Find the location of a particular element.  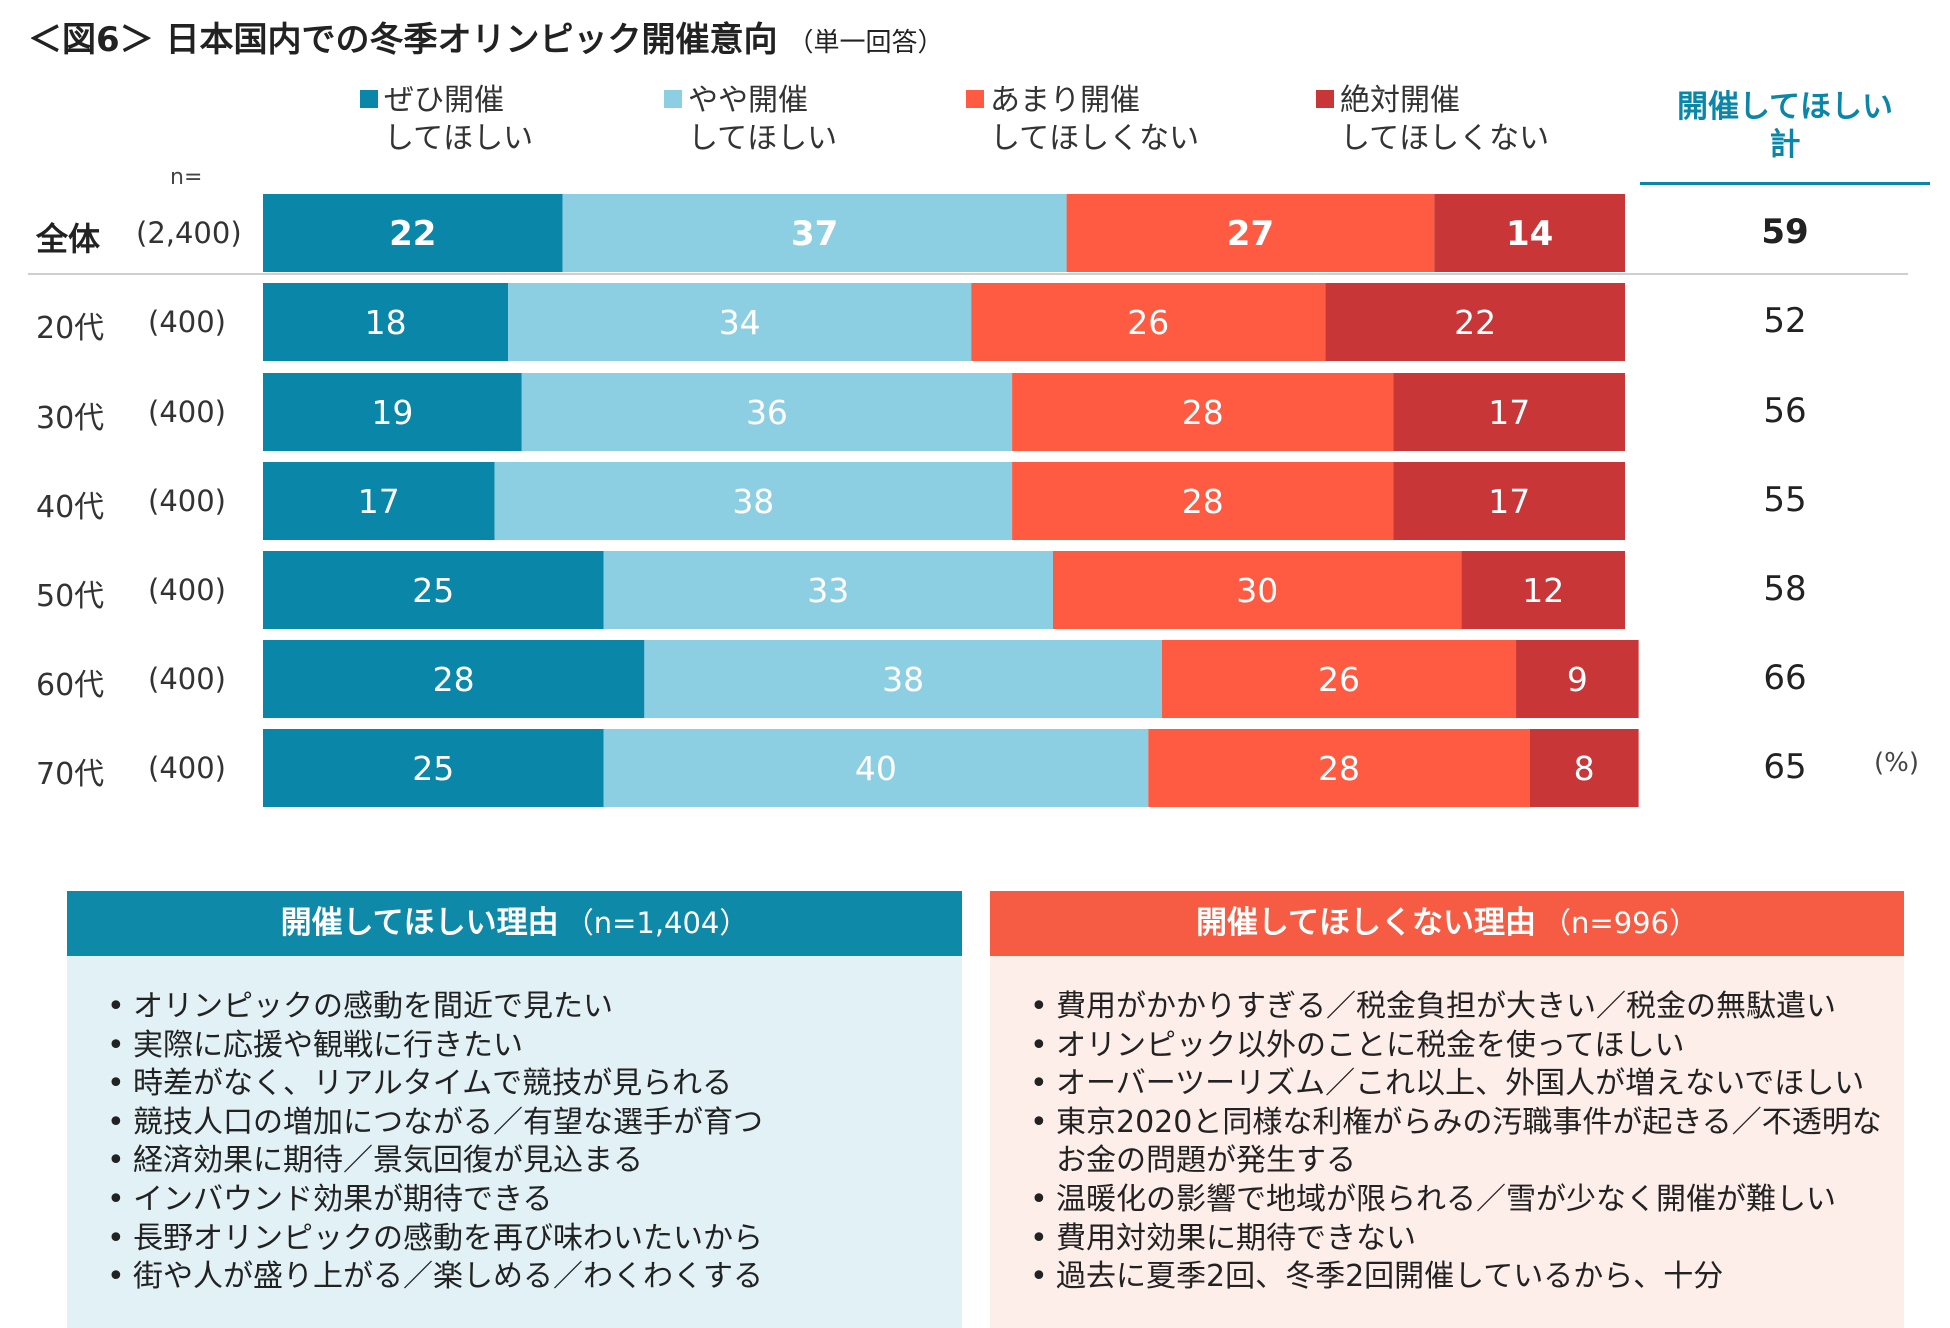

n-label: n= is located at coordinates (186, 177).